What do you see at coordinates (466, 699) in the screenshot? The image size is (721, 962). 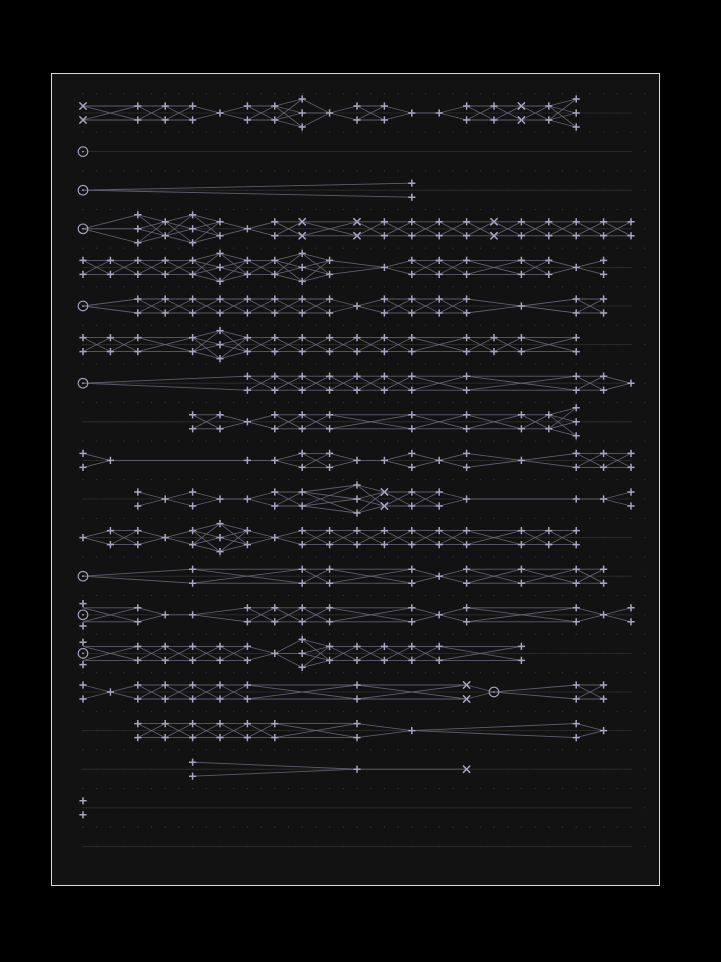 I see `cross-node-marker` at bounding box center [466, 699].